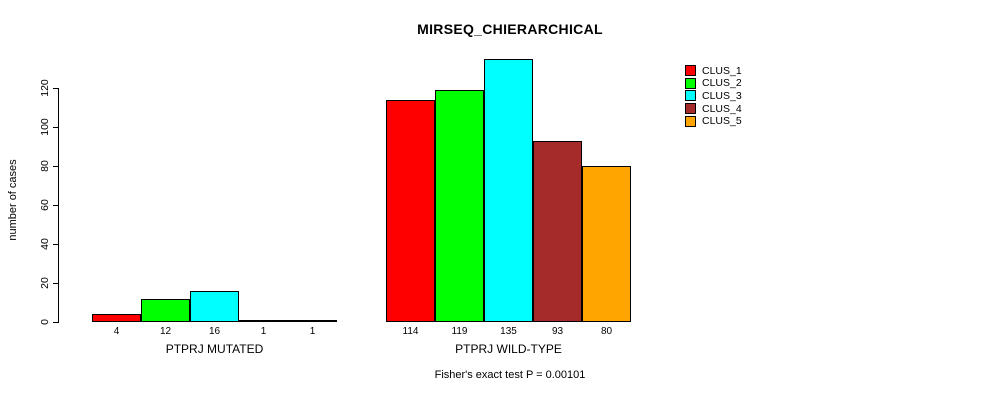 This screenshot has width=990, height=400. What do you see at coordinates (557, 331) in the screenshot?
I see `bar-value-label: 93` at bounding box center [557, 331].